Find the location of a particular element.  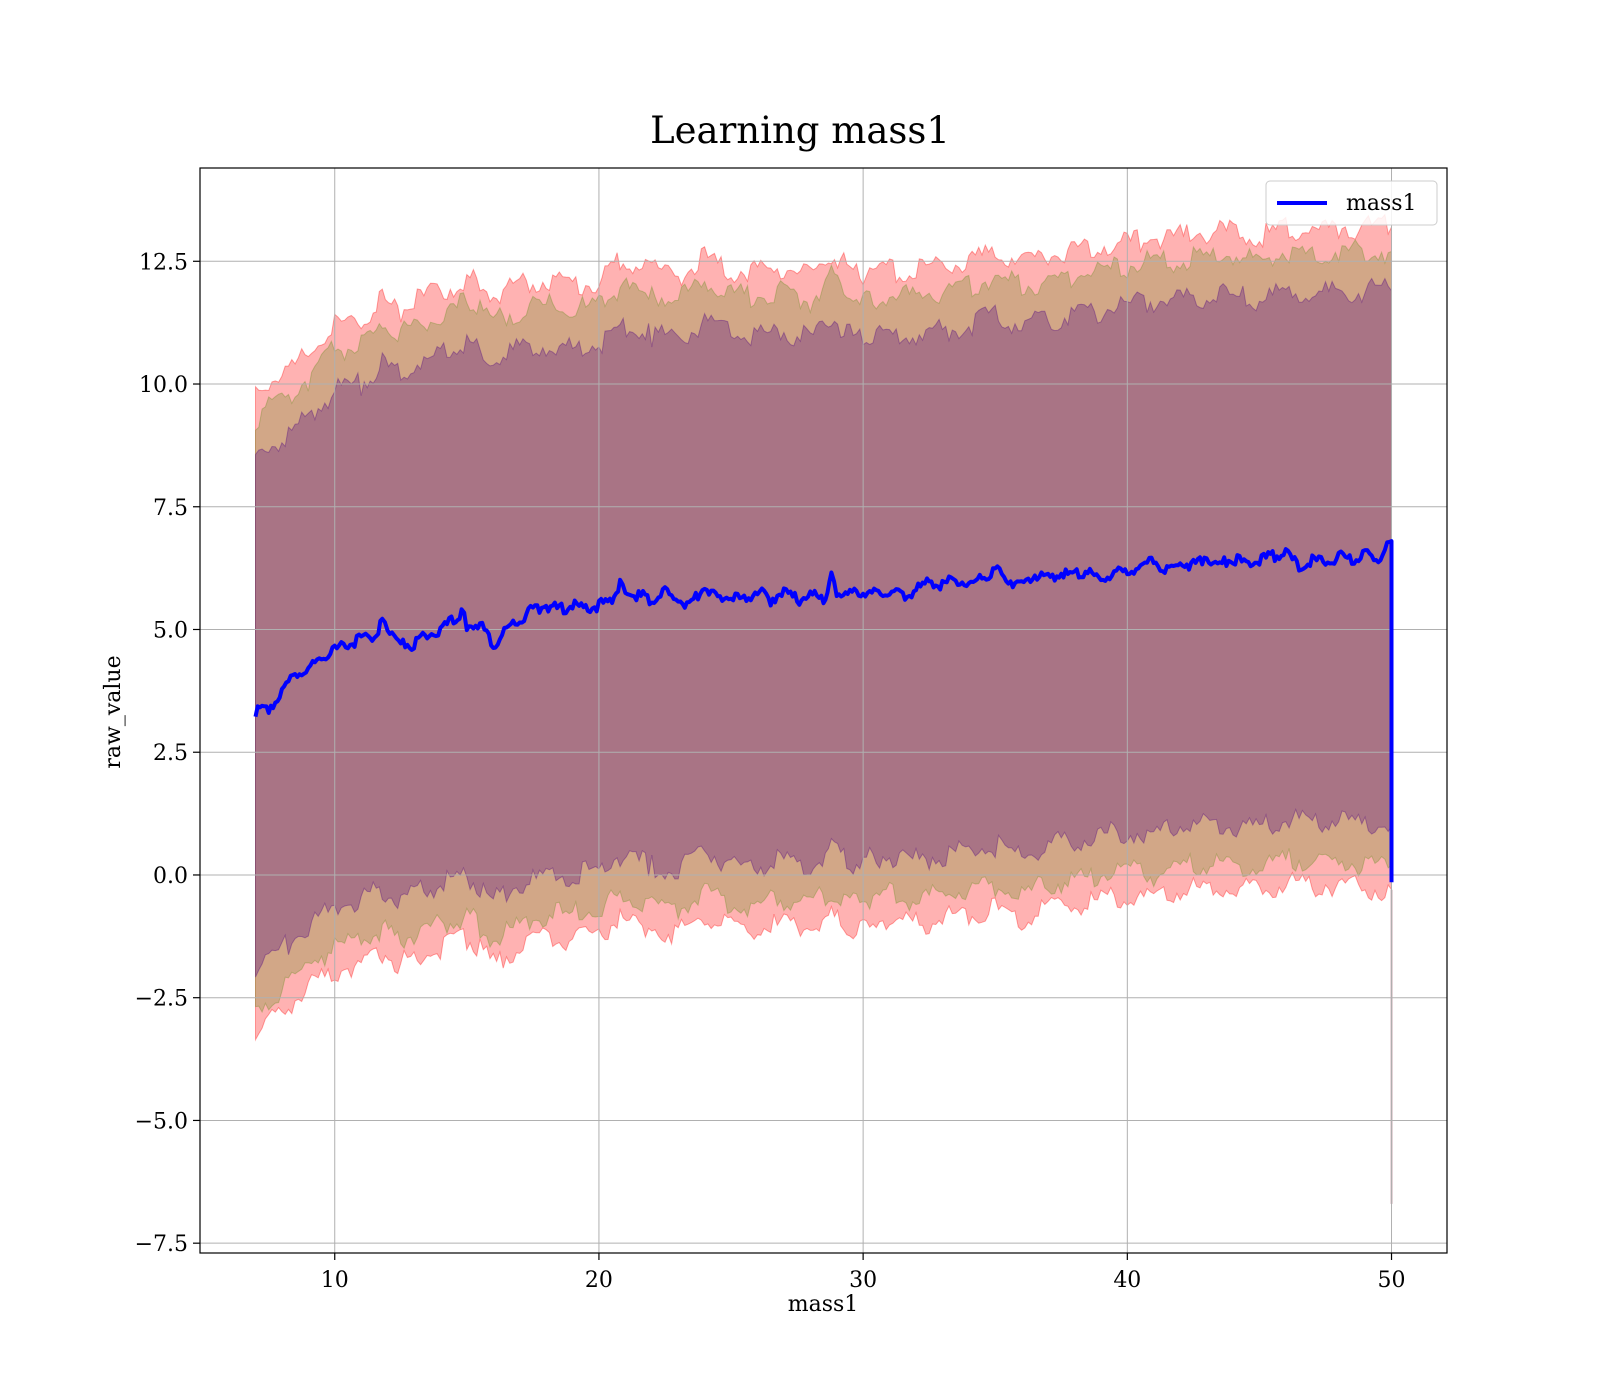

x-tick-label: 10 is located at coordinates (335, 1280).